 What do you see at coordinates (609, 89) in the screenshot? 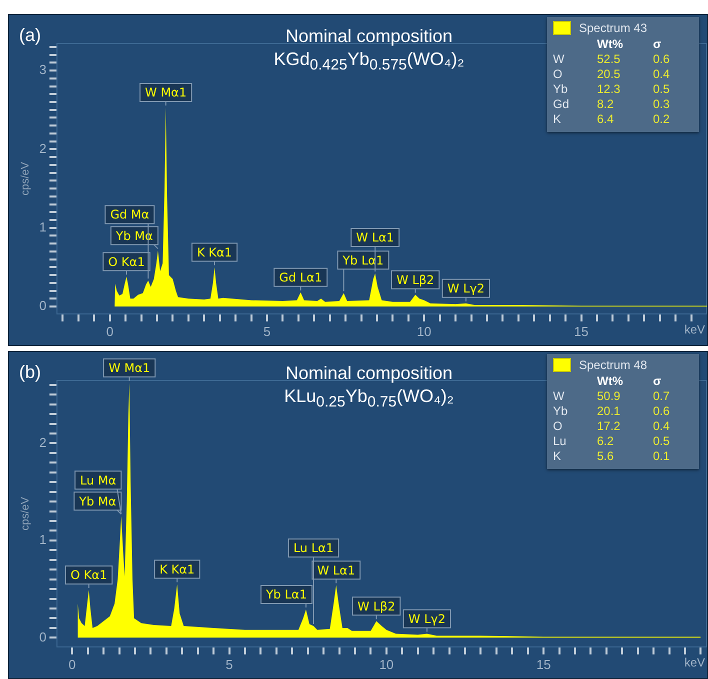
I see `annotation: 12.3` at bounding box center [609, 89].